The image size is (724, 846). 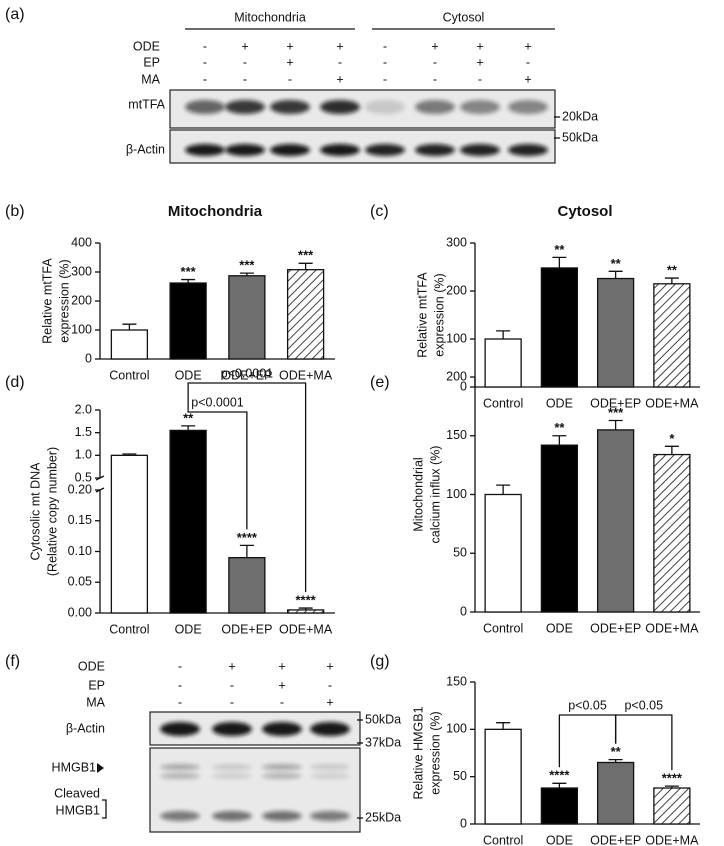 What do you see at coordinates (35, 511) in the screenshot?
I see `y-axis-label: Cytosolic mt DNA` at bounding box center [35, 511].